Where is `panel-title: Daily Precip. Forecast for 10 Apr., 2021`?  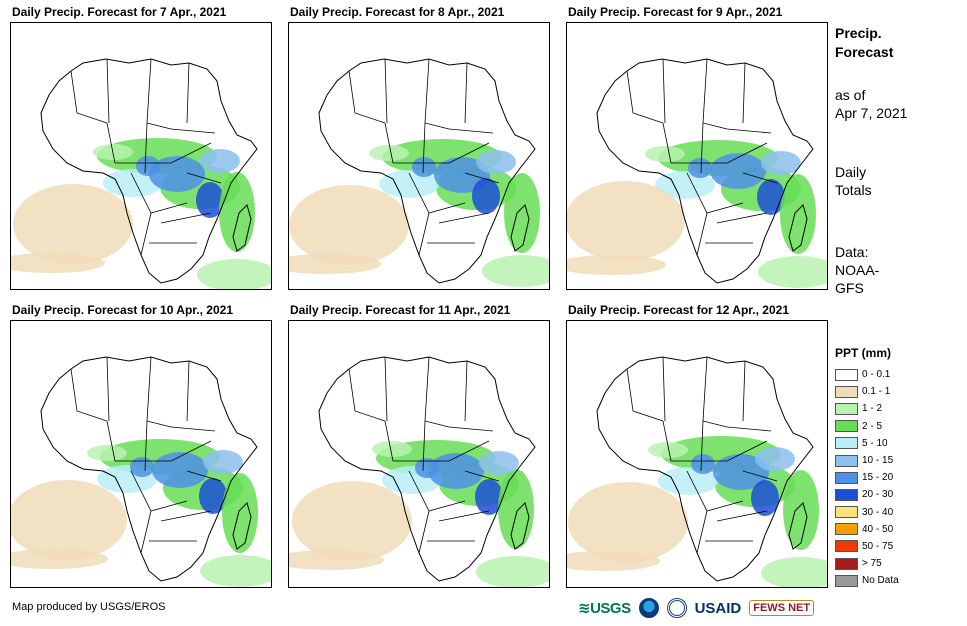
panel-title: Daily Precip. Forecast for 10 Apr., 2021 is located at coordinates (122, 310).